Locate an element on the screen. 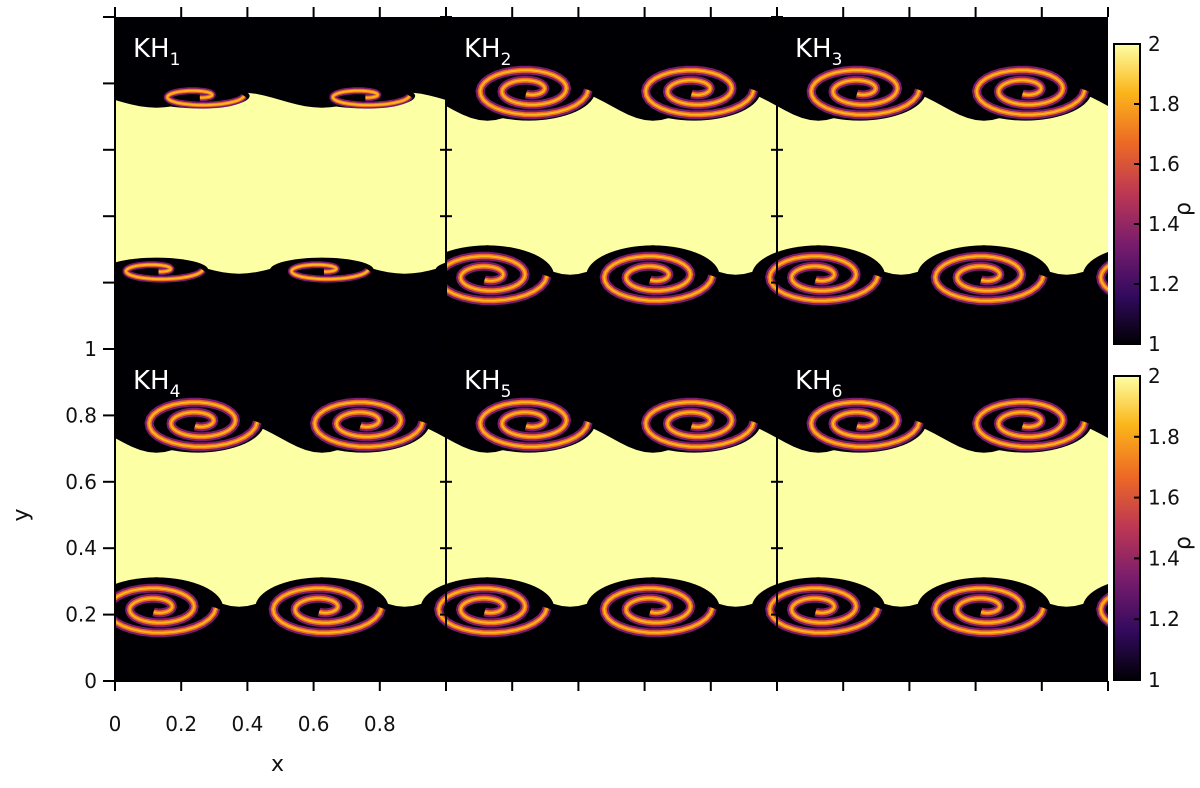 Image resolution: width=1200 pixels, height=788 pixels. x-axis-label: x is located at coordinates (277, 764).